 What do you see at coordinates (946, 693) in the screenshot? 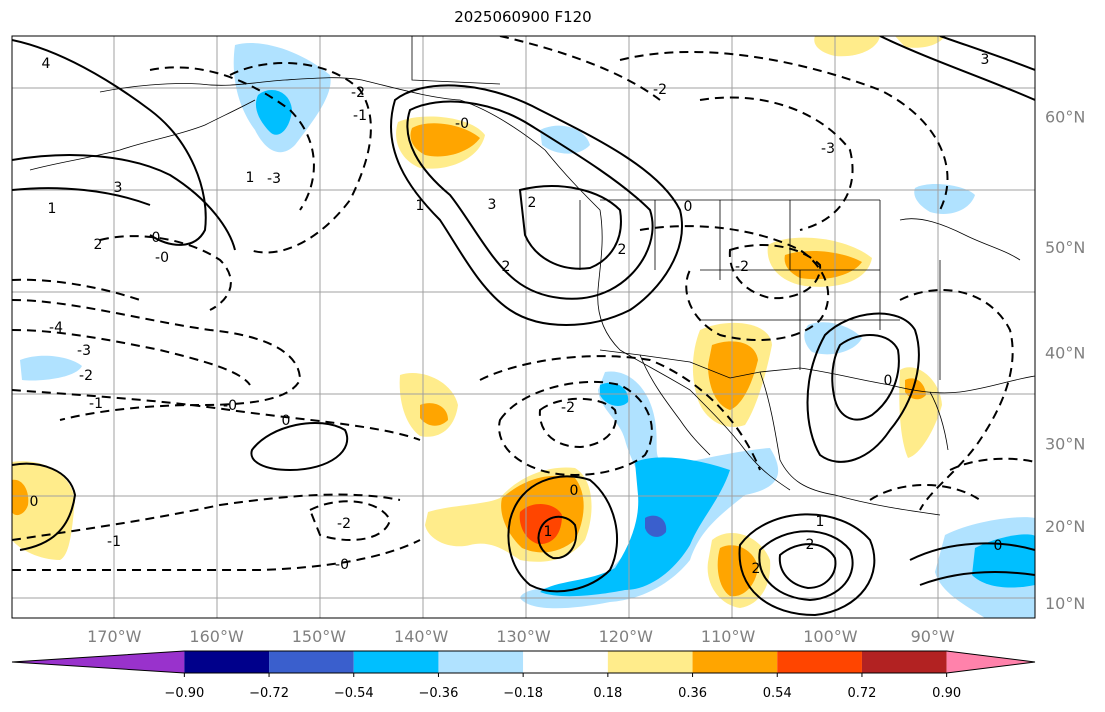
I see `colorbar-tick-label: 0.90` at bounding box center [946, 693].